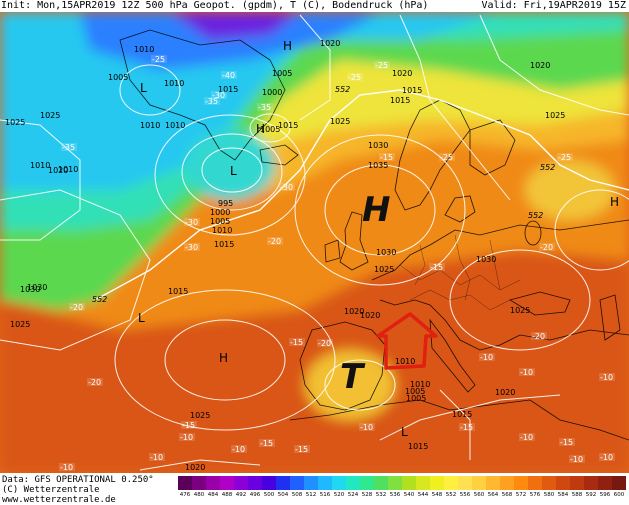  What do you see at coordinates (610, 317) in the screenshot?
I see `coast-caspian` at bounding box center [610, 317].